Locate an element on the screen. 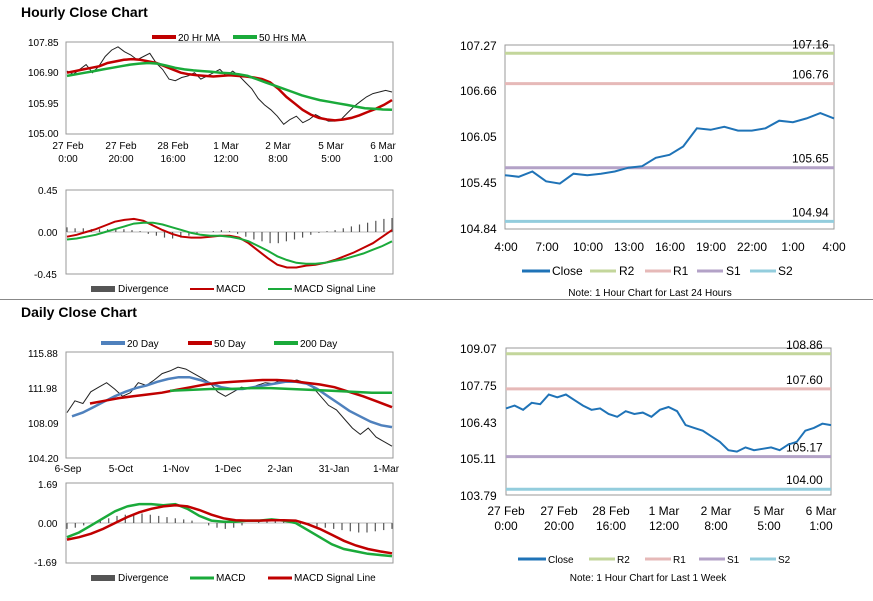  daily-close-note: Note: 1 Hour Chart for Last 1 Week is located at coordinates (649, 578).